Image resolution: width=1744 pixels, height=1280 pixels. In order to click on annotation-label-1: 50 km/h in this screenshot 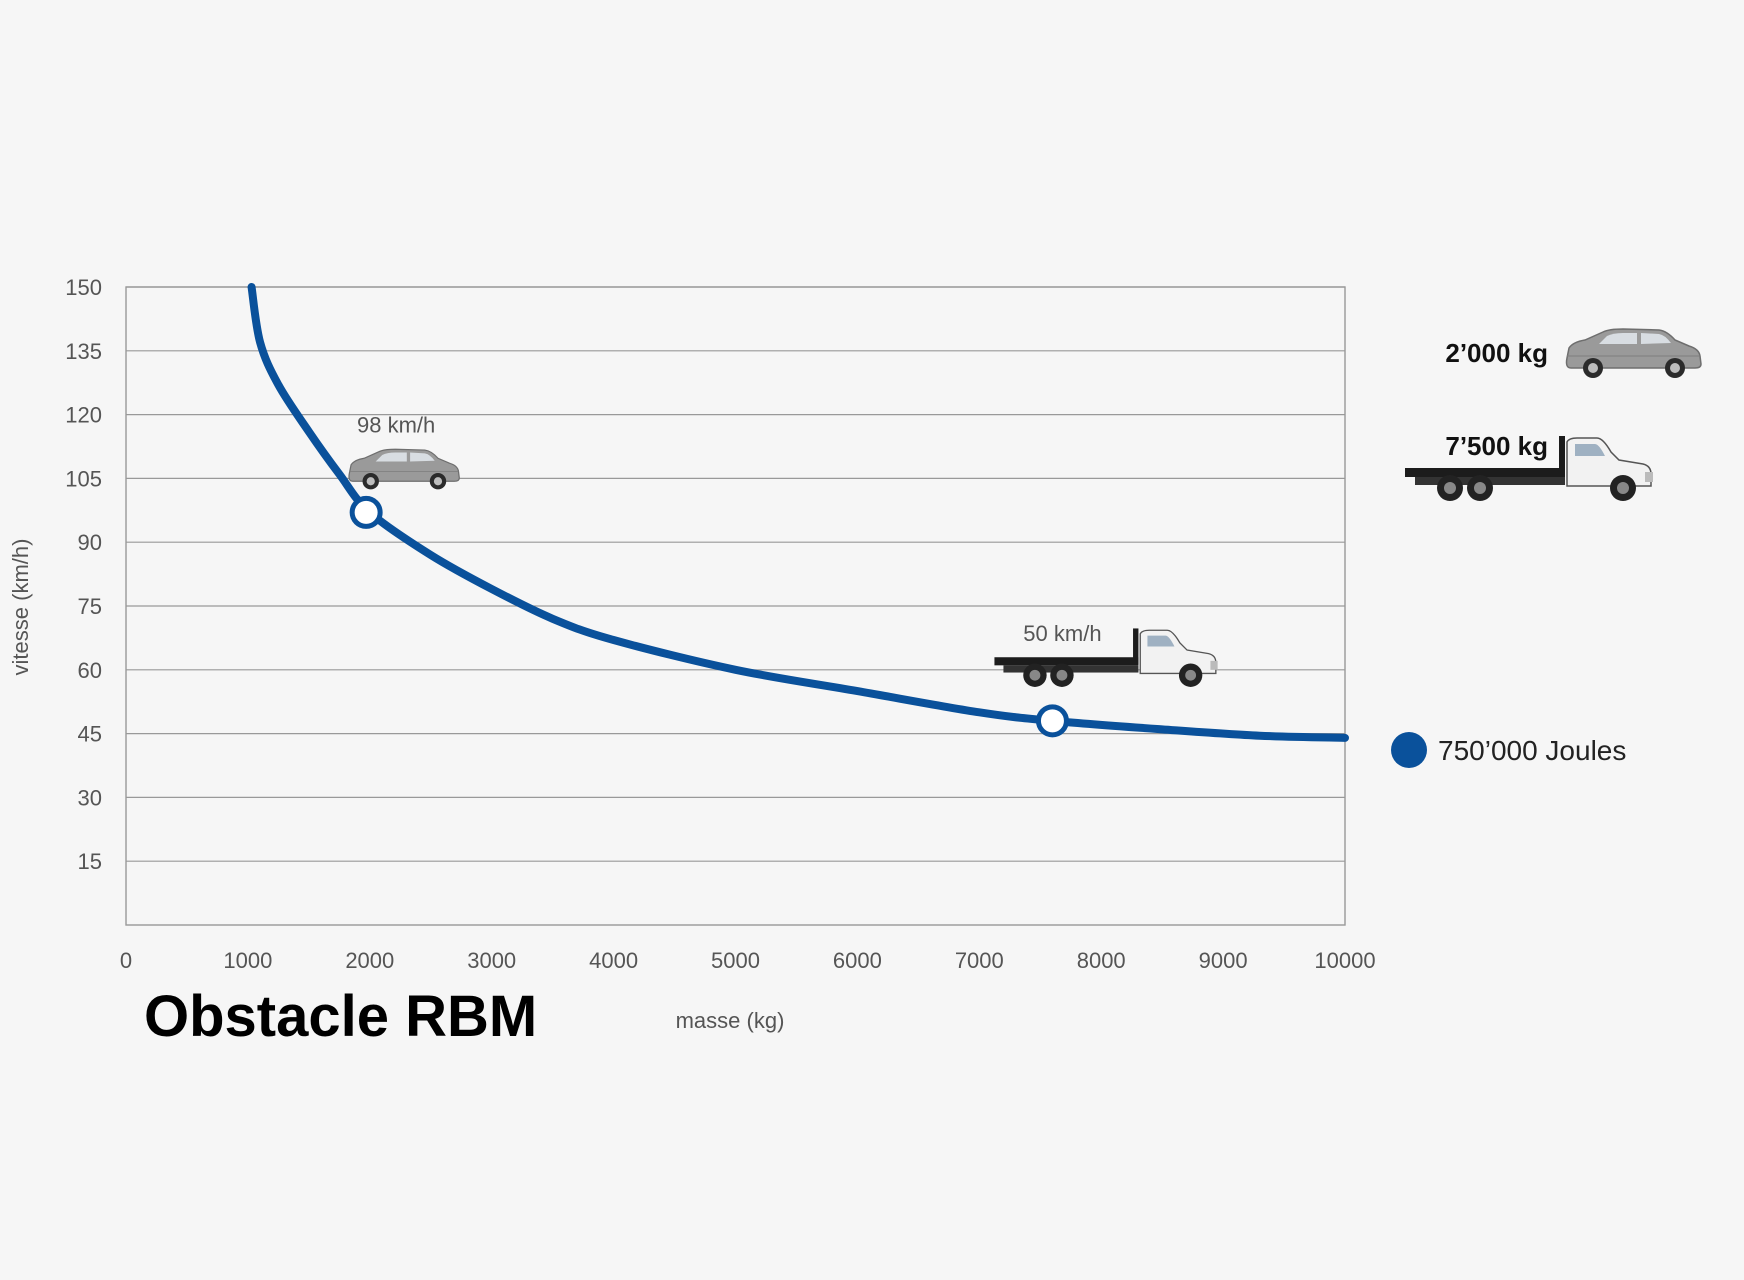, I will do `click(1062, 633)`.